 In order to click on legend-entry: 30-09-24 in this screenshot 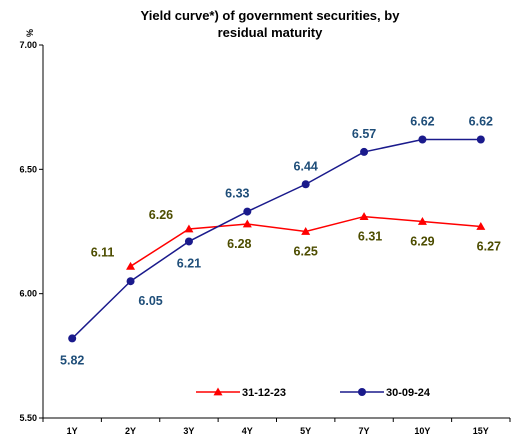, I will do `click(385, 393)`.